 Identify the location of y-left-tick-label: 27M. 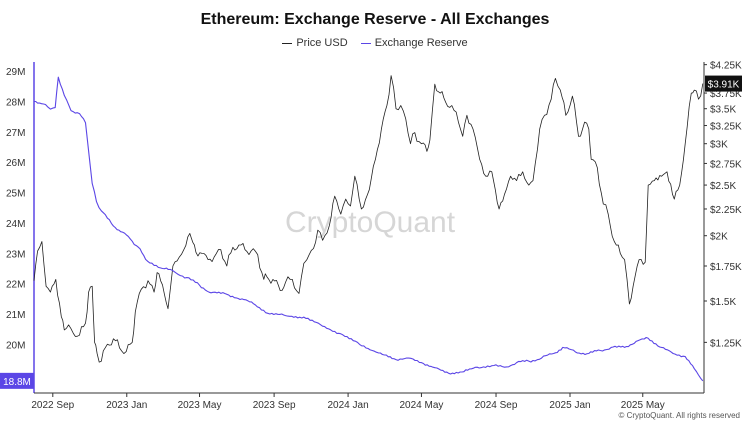
(15, 133).